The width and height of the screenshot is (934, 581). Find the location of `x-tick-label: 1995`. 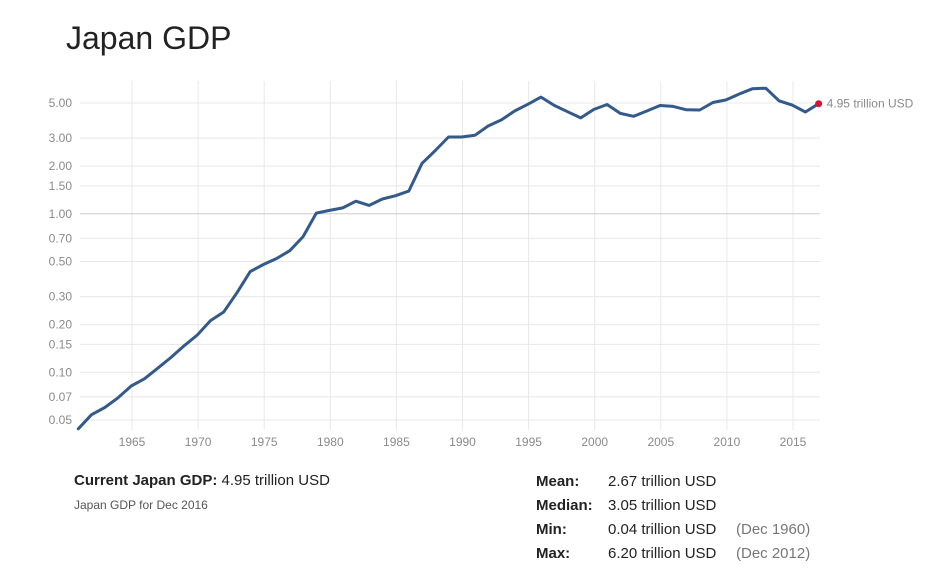

x-tick-label: 1995 is located at coordinates (528, 442).